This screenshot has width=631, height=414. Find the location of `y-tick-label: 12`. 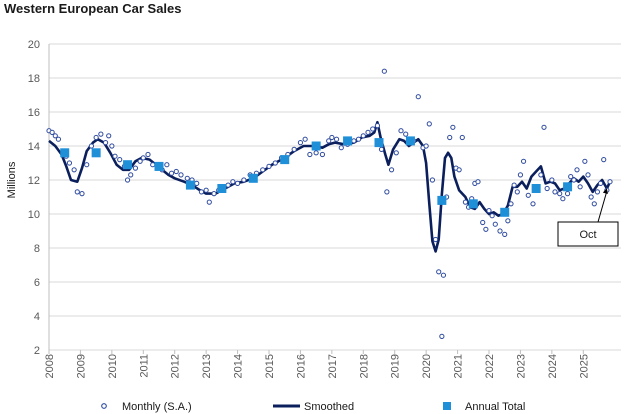

y-tick-label: 12 is located at coordinates (34, 181).